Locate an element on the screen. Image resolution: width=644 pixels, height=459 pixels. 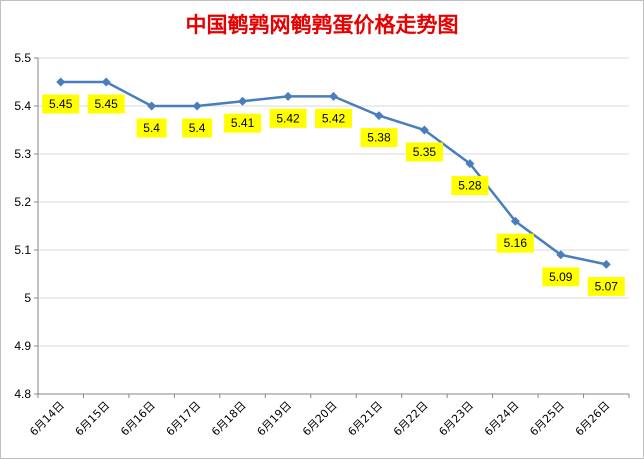
y-tick-label: 5 is located at coordinates (27, 298).